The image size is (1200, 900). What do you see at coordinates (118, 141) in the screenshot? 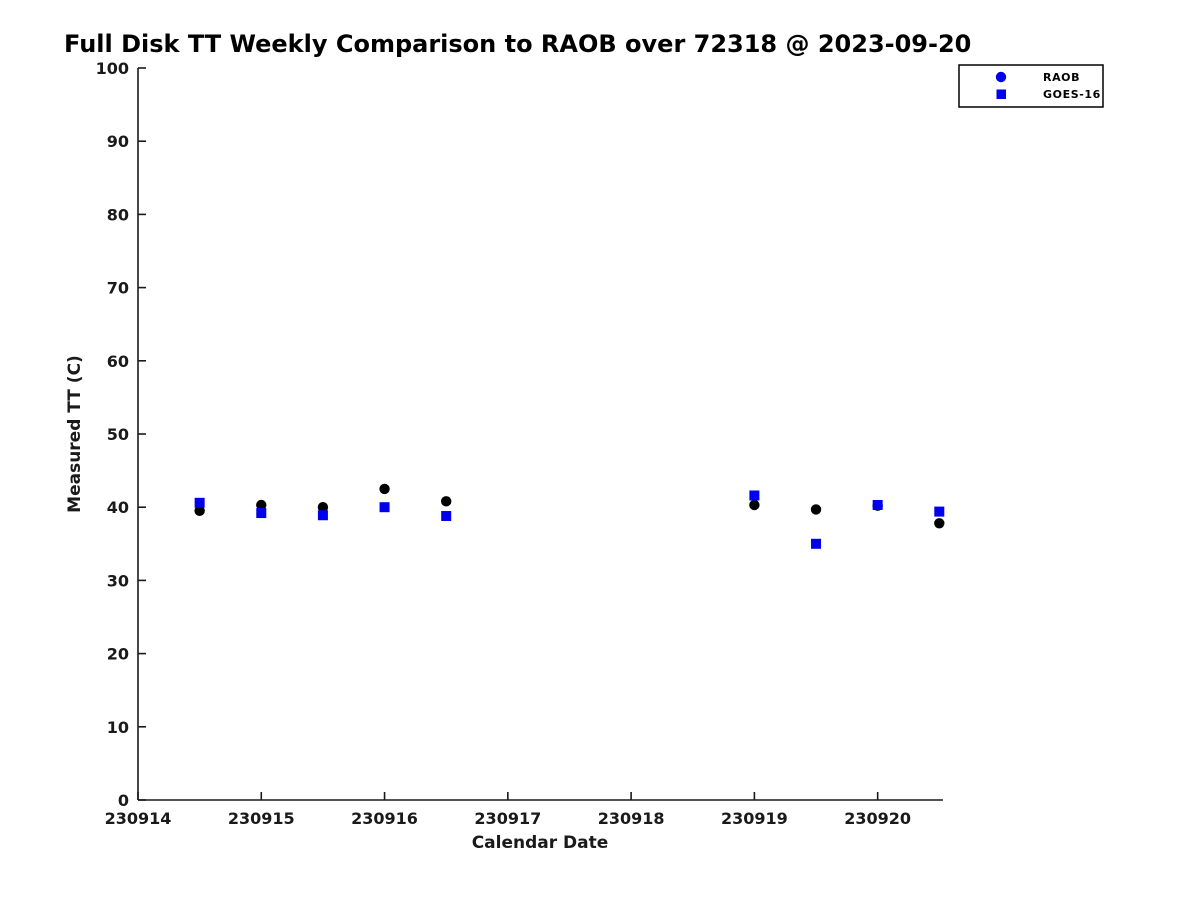
I see `y-tick-label: 90` at bounding box center [118, 141].